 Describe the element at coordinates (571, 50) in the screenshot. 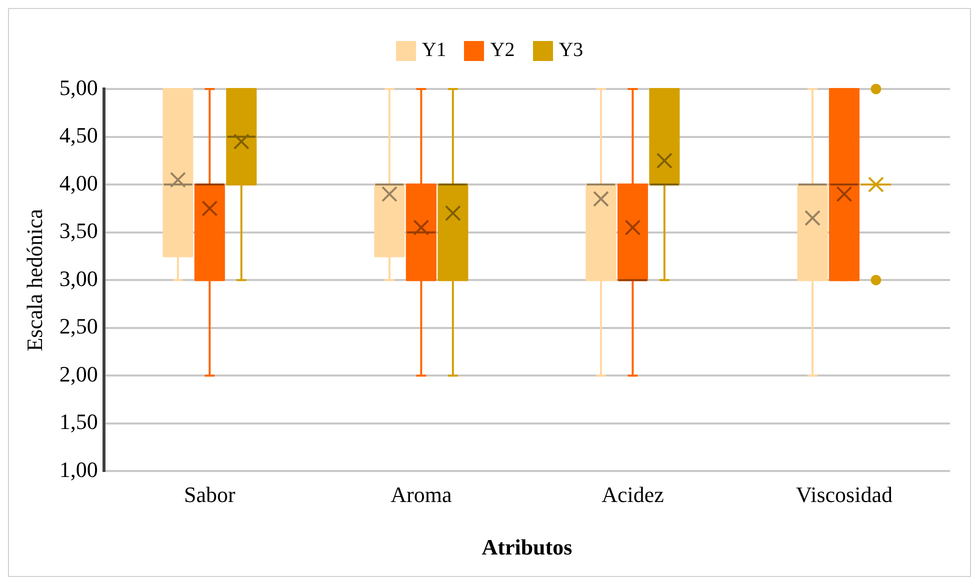

I see `legend-label: Y3` at that location.